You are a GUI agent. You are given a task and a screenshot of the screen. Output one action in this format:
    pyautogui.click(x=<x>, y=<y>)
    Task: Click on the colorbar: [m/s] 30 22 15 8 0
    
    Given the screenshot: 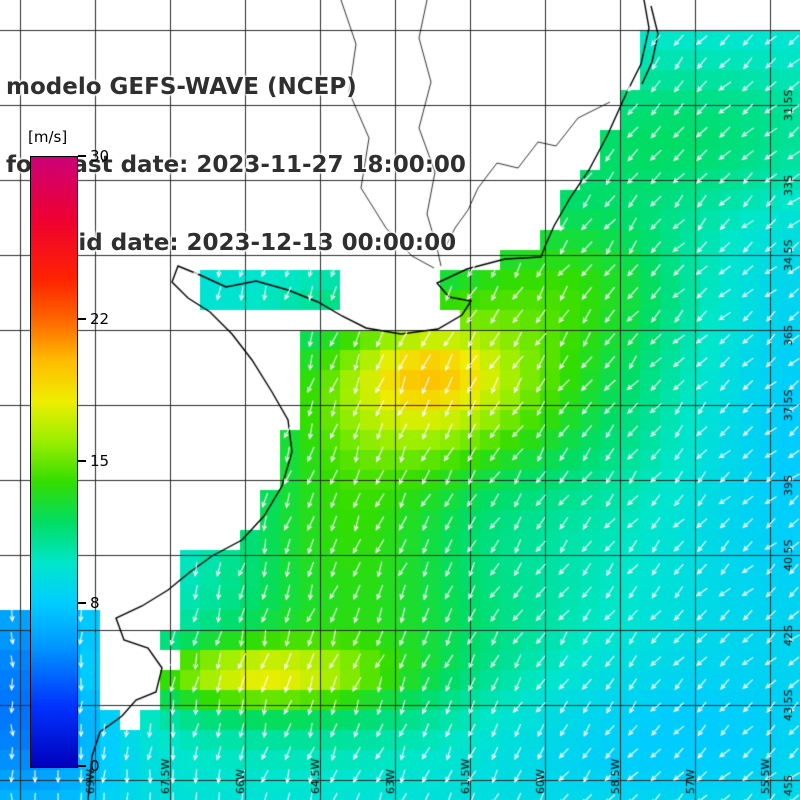 What is the action you would take?
    pyautogui.click(x=91, y=458)
    